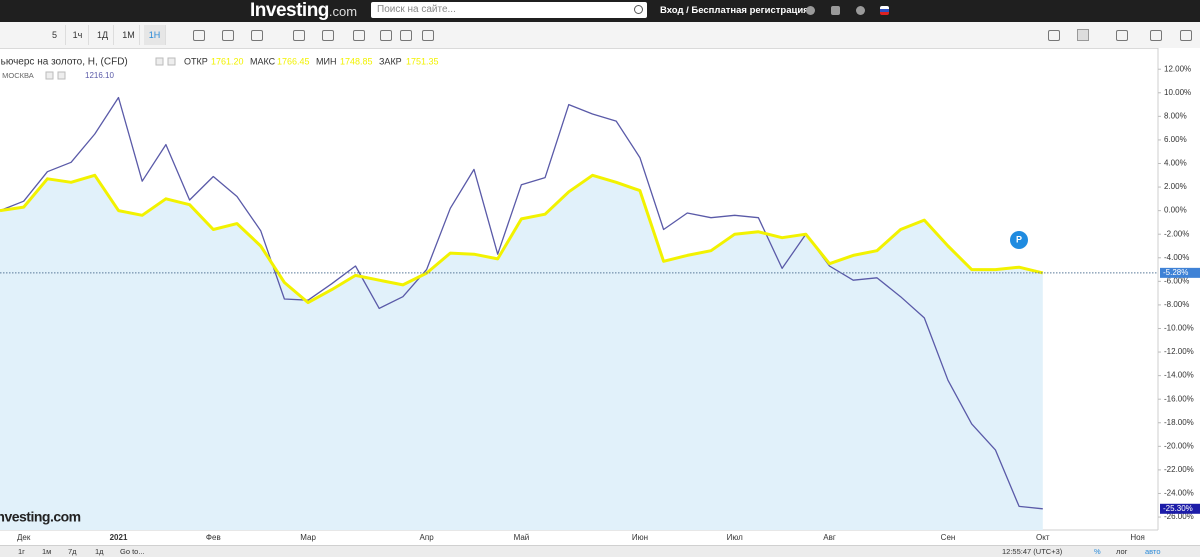 The height and width of the screenshot is (557, 1200). Describe the element at coordinates (390, 61) in the screenshot. I see `ohlc-label: ЗАКР` at that location.